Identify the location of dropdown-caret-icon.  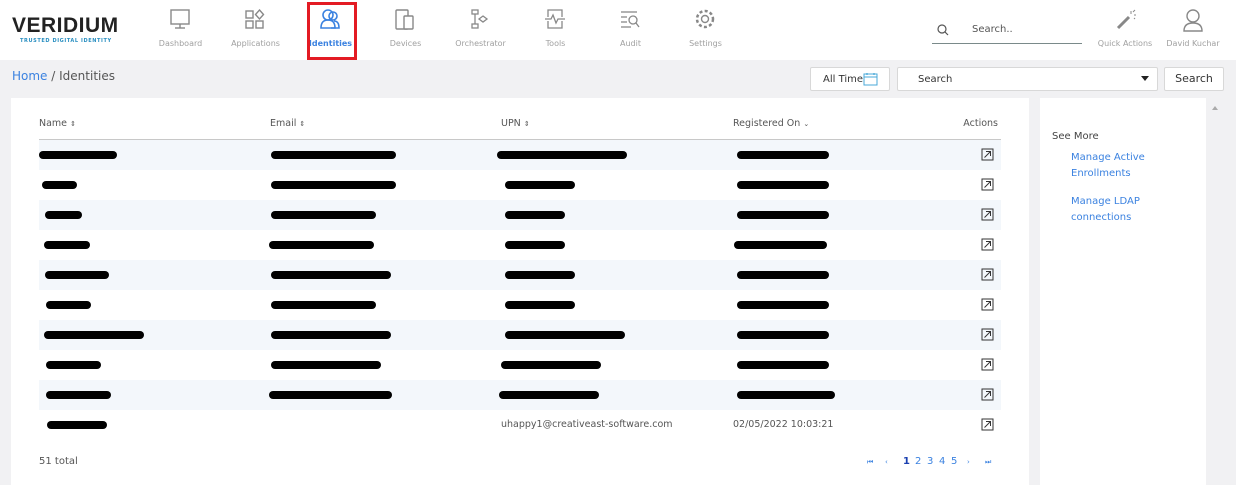
(1145, 80).